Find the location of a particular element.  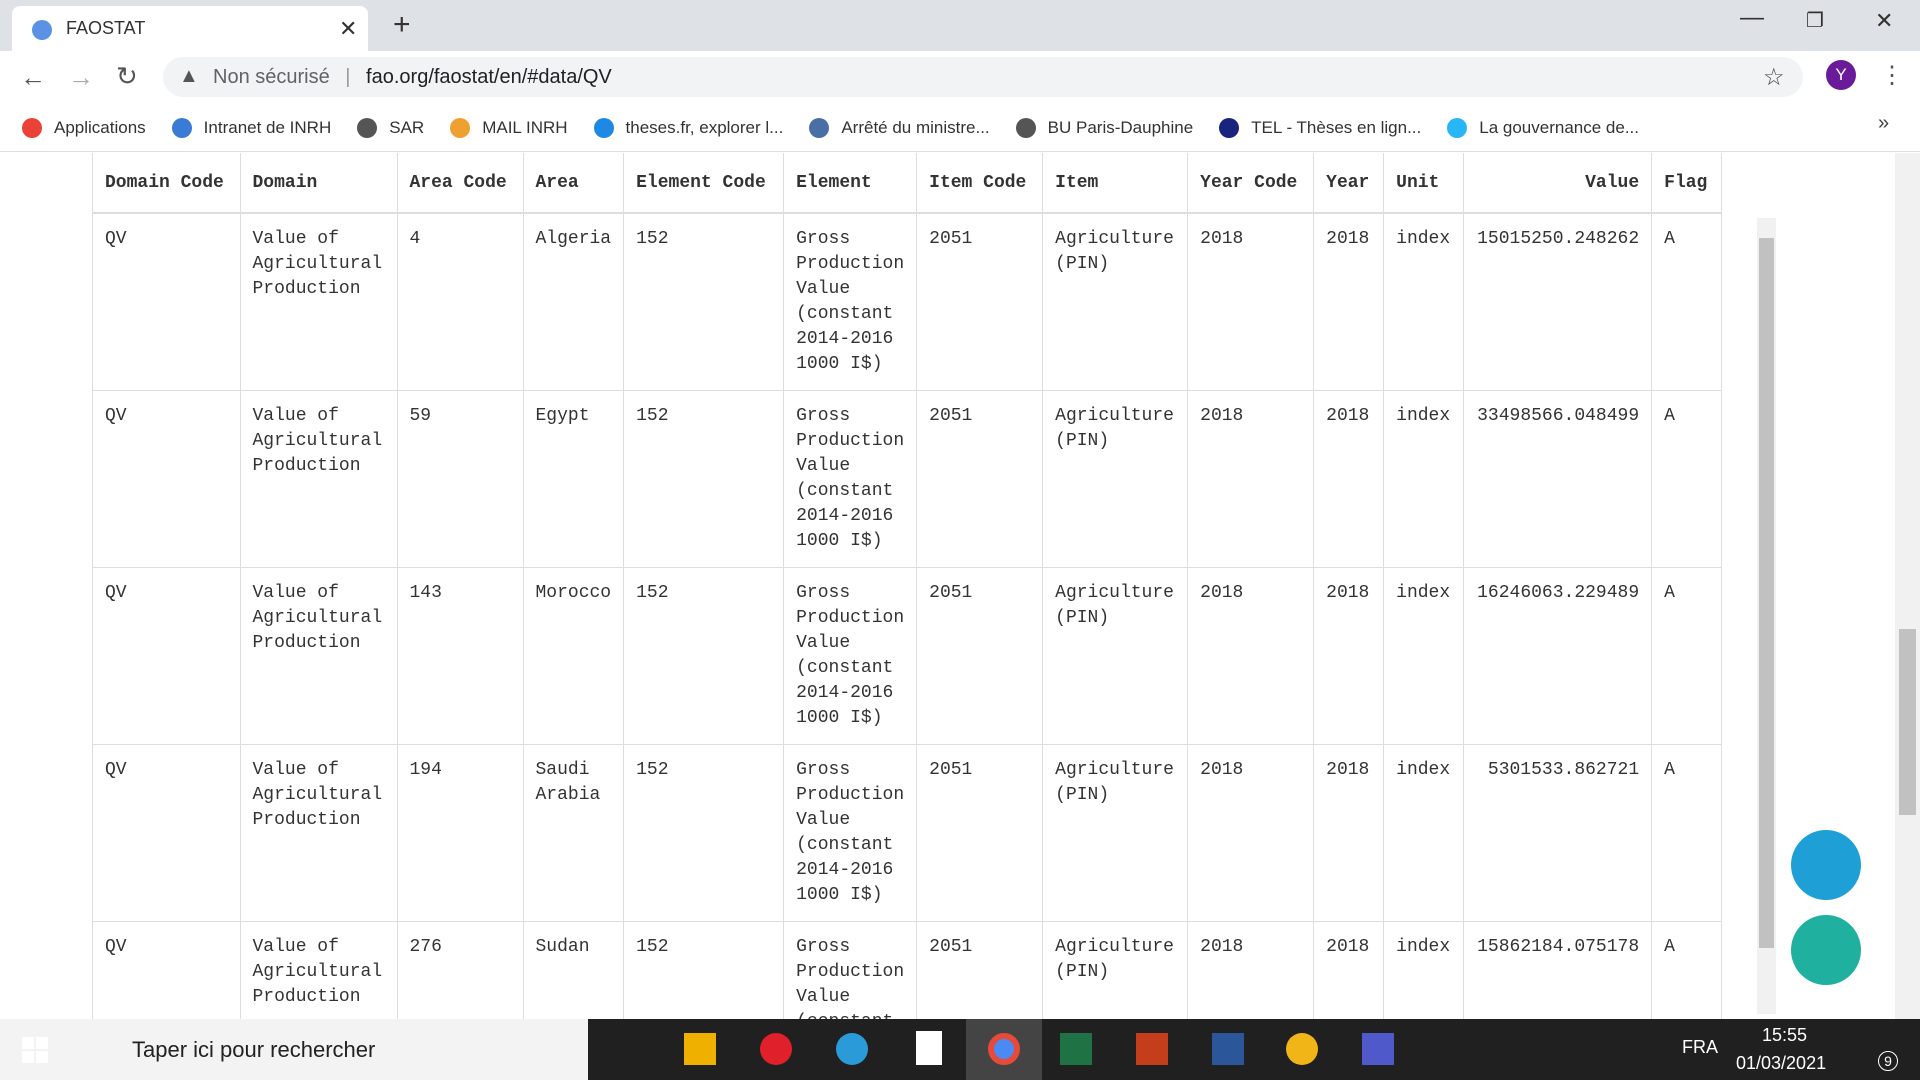

column-header: Flag is located at coordinates (1687, 183).